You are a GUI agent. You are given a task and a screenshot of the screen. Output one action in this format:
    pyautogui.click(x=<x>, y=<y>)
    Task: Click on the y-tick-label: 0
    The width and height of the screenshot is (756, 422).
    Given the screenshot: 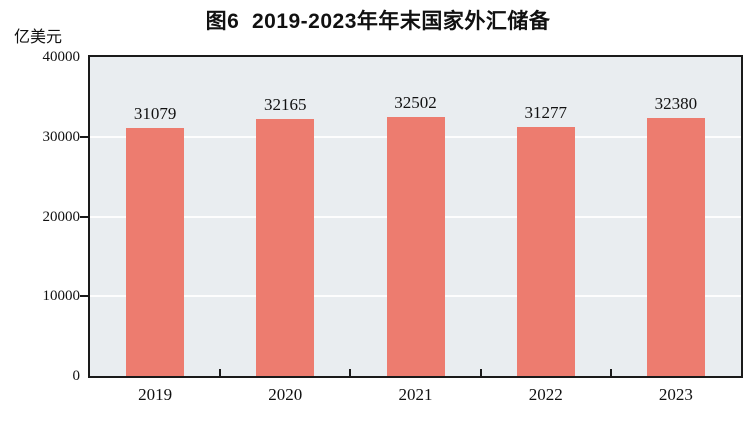 What is the action you would take?
    pyautogui.click(x=76, y=376)
    